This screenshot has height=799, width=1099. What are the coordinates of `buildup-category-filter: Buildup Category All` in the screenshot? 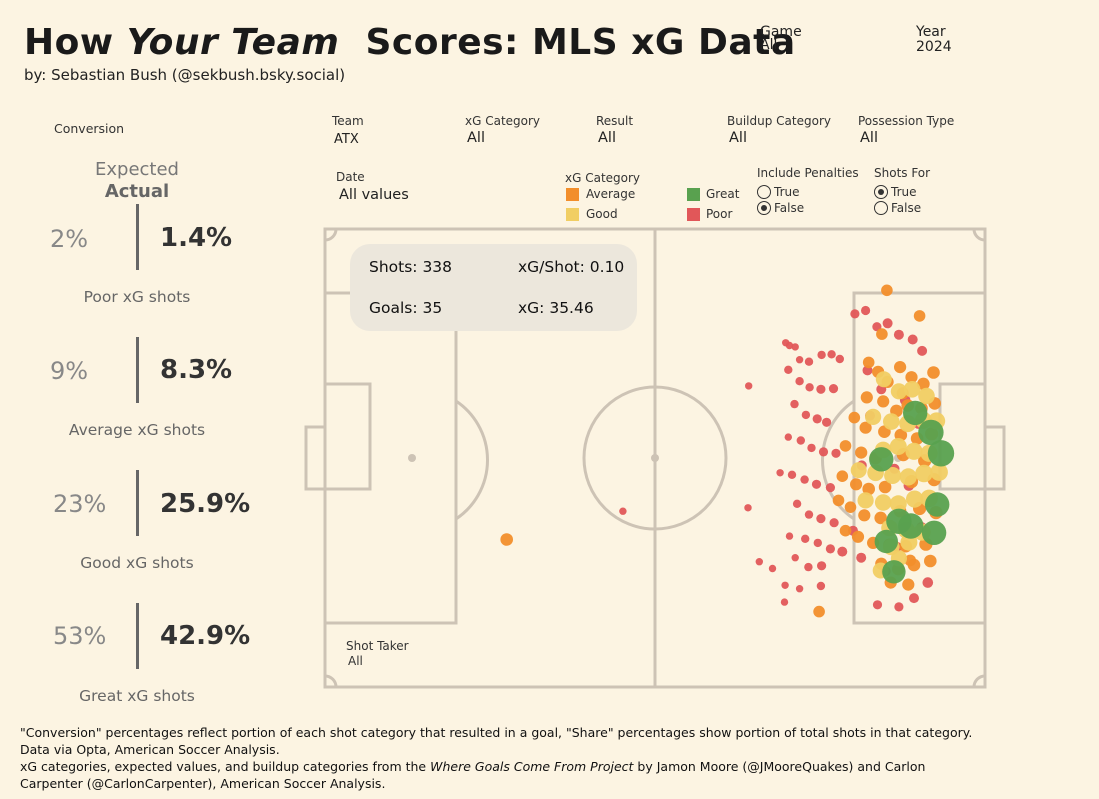 It's located at (779, 130).